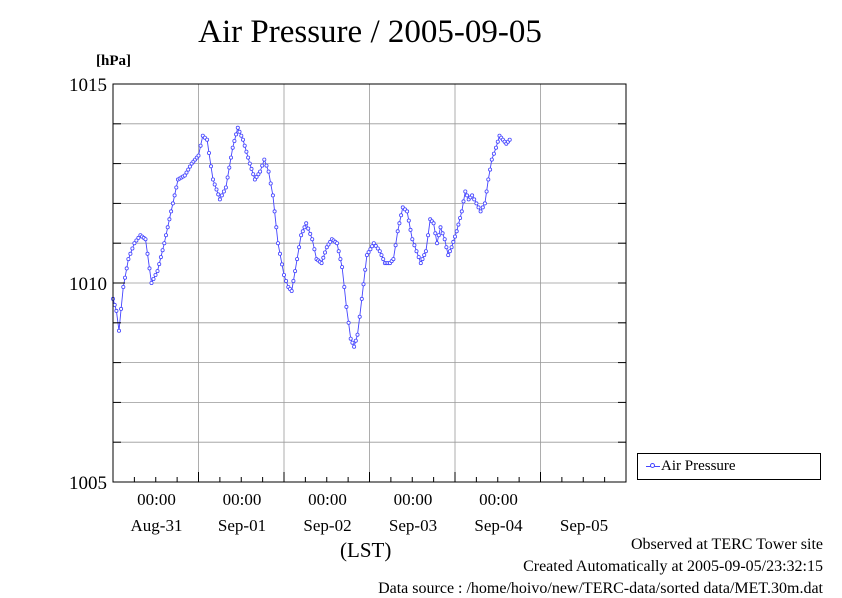  Describe the element at coordinates (88, 483) in the screenshot. I see `y-tick-label: 1005` at that location.